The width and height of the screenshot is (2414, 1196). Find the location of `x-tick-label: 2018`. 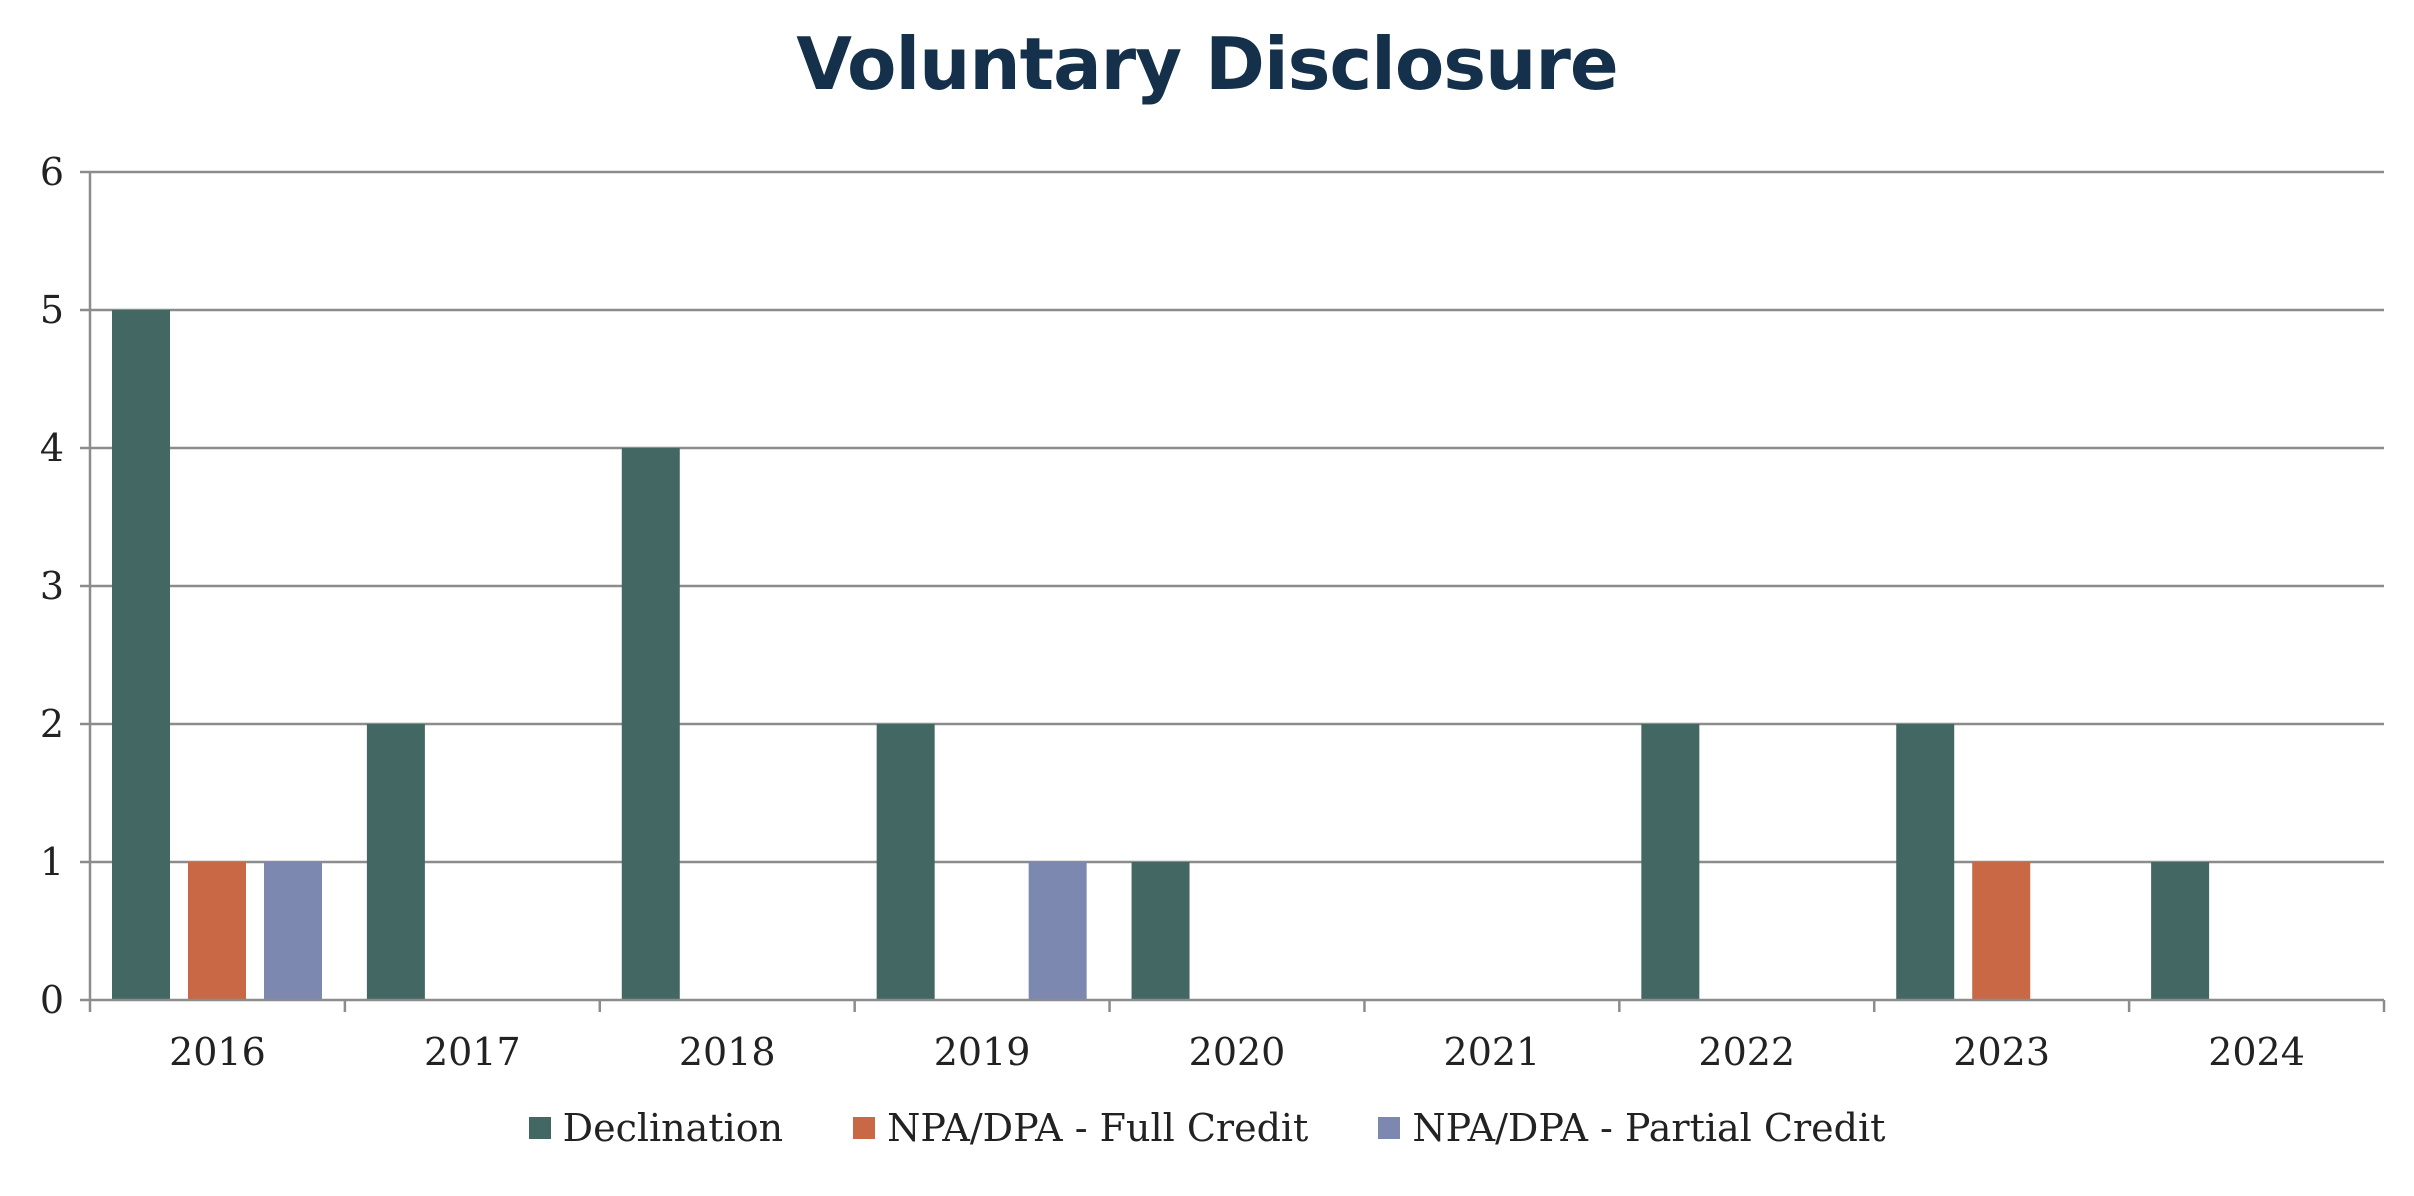

x-tick-label: 2018 is located at coordinates (727, 1052).